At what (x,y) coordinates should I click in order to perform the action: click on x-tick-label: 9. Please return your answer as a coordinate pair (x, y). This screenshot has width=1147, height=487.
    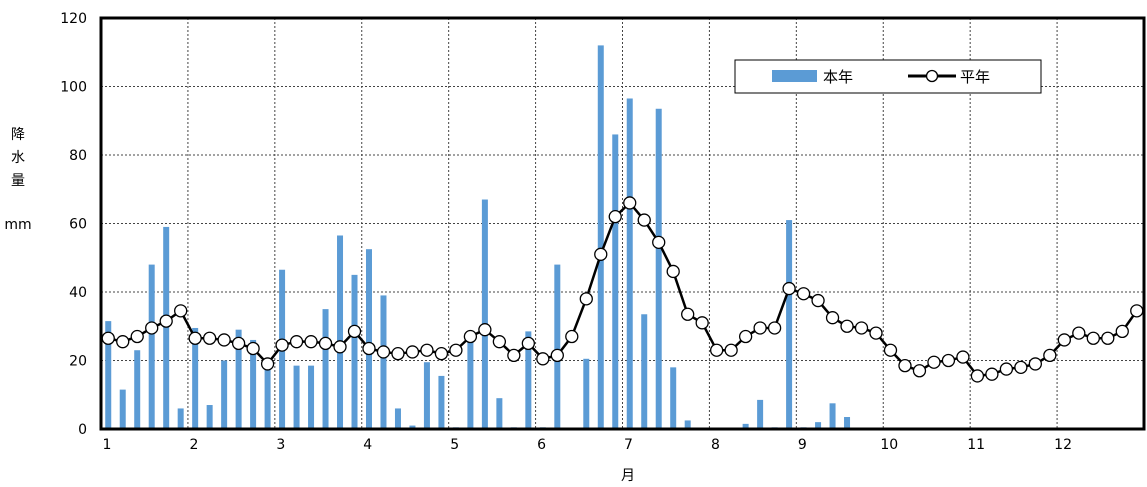
    Looking at the image, I should click on (802, 445).